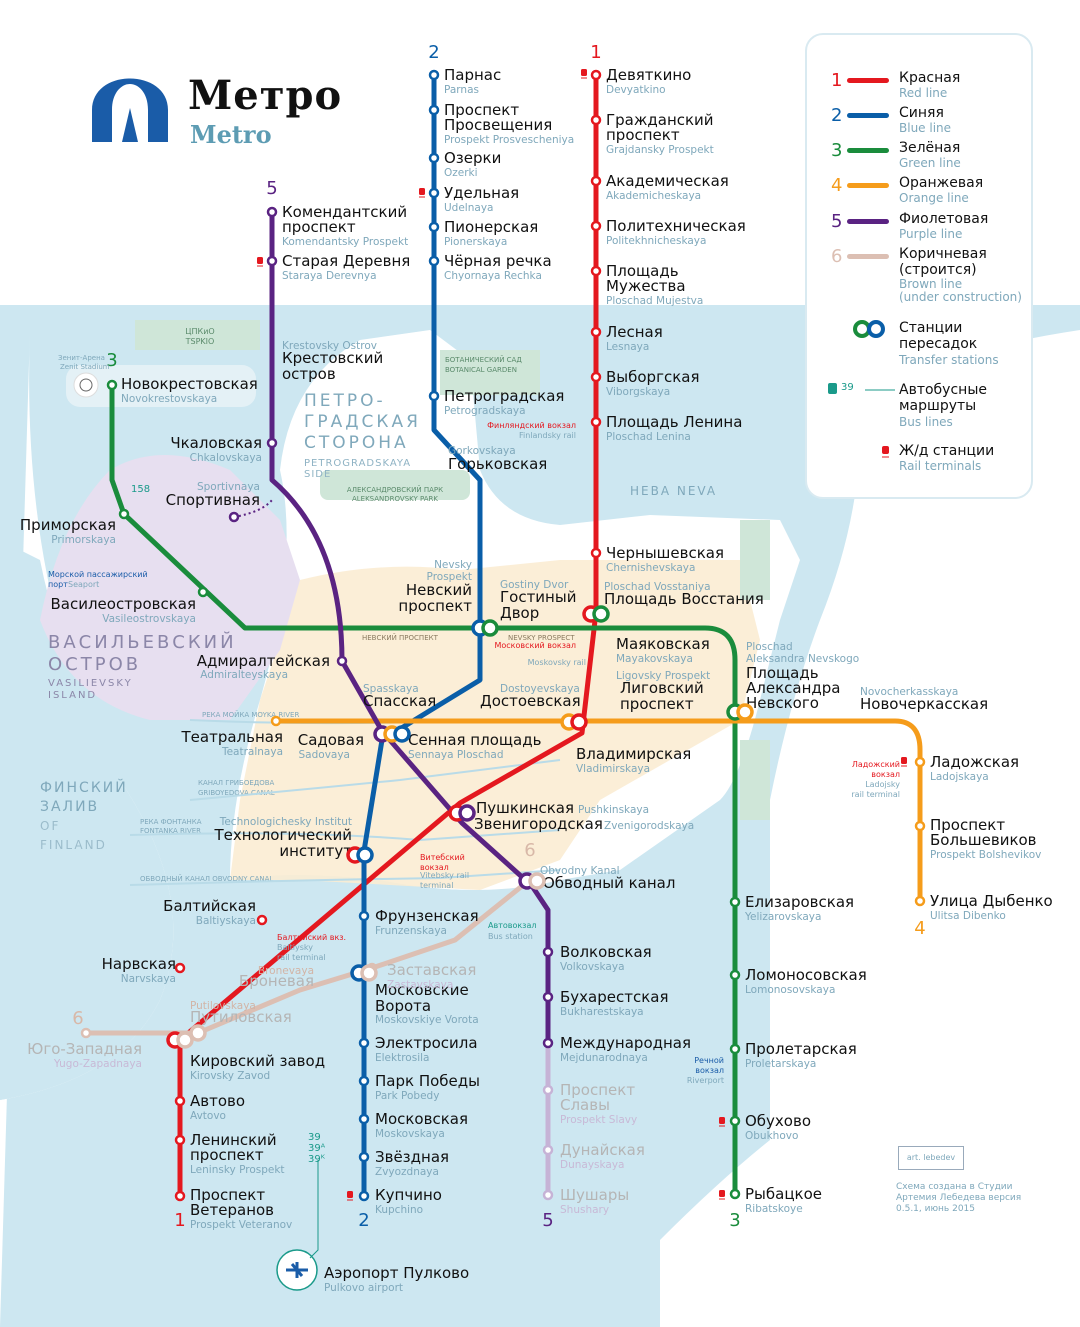 The height and width of the screenshot is (1327, 1080). Describe the element at coordinates (311, 937) in the screenshot. I see `baltiysky-label: Балтийский вкз.` at that location.